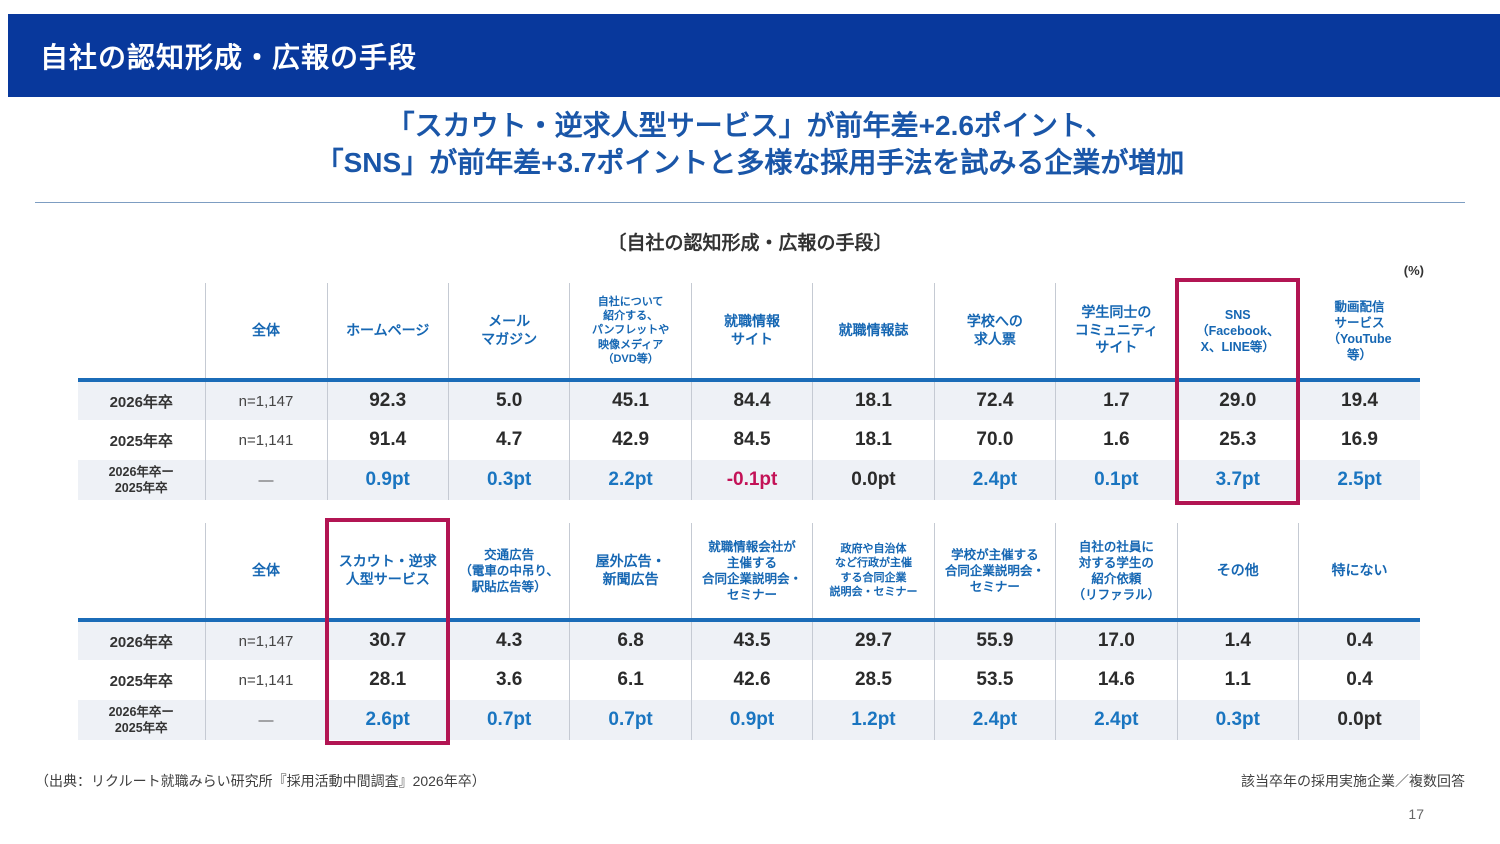  I want to click on value-cell: 92.3, so click(387, 400).